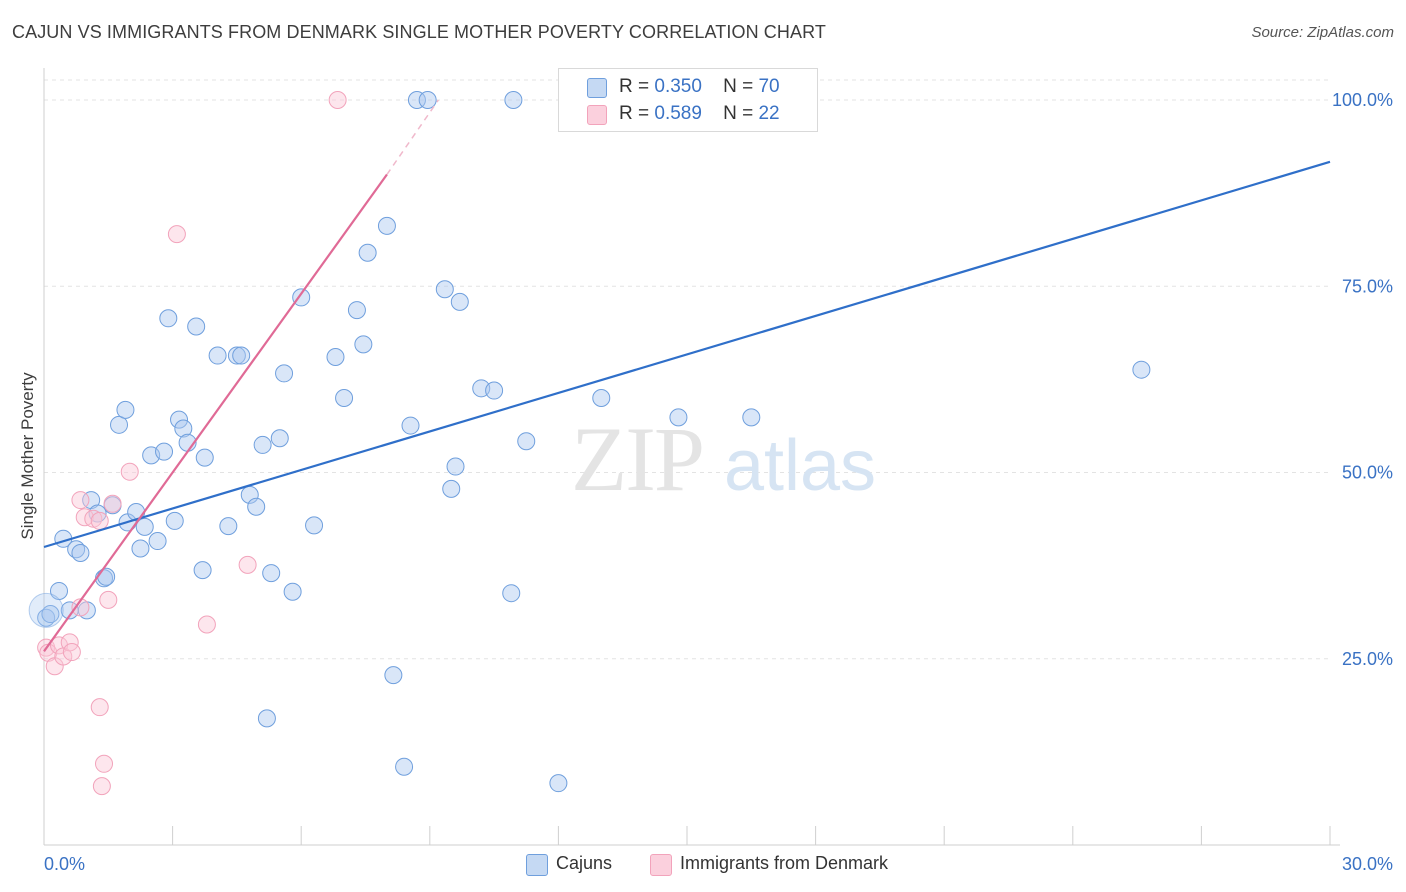  I want to click on legend-r-value-denmark: 0.589, so click(678, 113).